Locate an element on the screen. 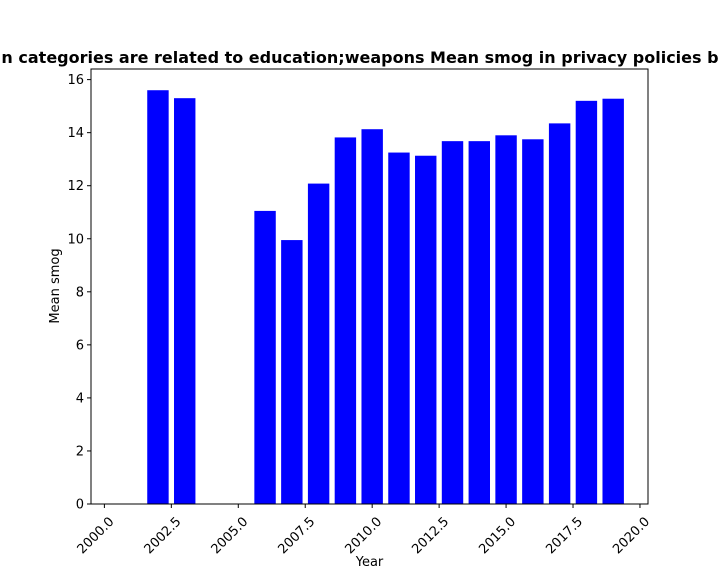 This screenshot has width=720, height=576. bar-2006 is located at coordinates (265, 357).